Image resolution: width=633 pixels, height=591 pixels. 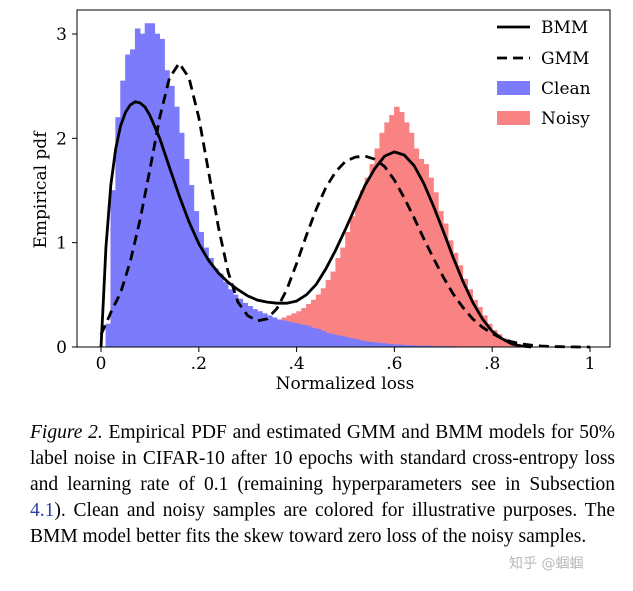 What do you see at coordinates (66, 432) in the screenshot?
I see `figure-label: Figure 2.` at bounding box center [66, 432].